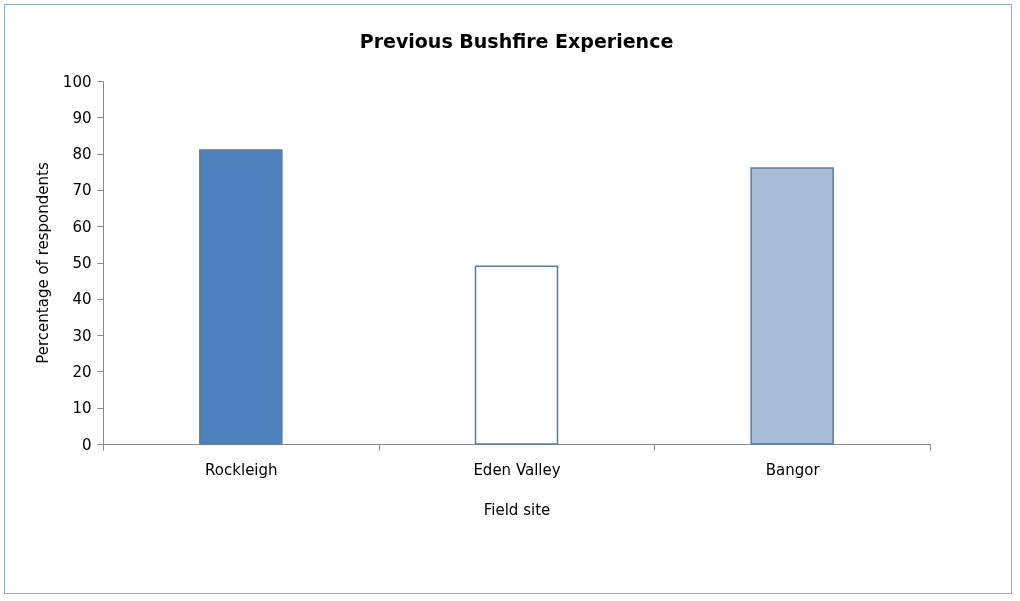 The image size is (1020, 601). I want to click on chart-title: Previous Bushfire Experience, so click(516, 41).